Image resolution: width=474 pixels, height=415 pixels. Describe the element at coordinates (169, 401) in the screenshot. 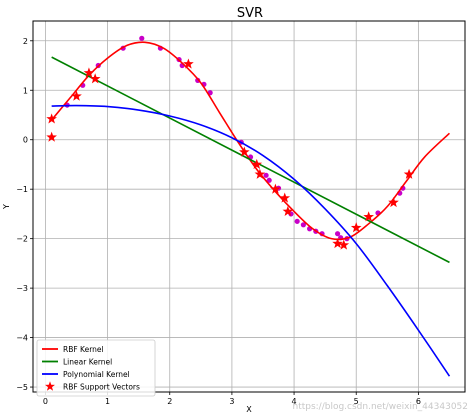

I see `x-tick-label: 2` at that location.